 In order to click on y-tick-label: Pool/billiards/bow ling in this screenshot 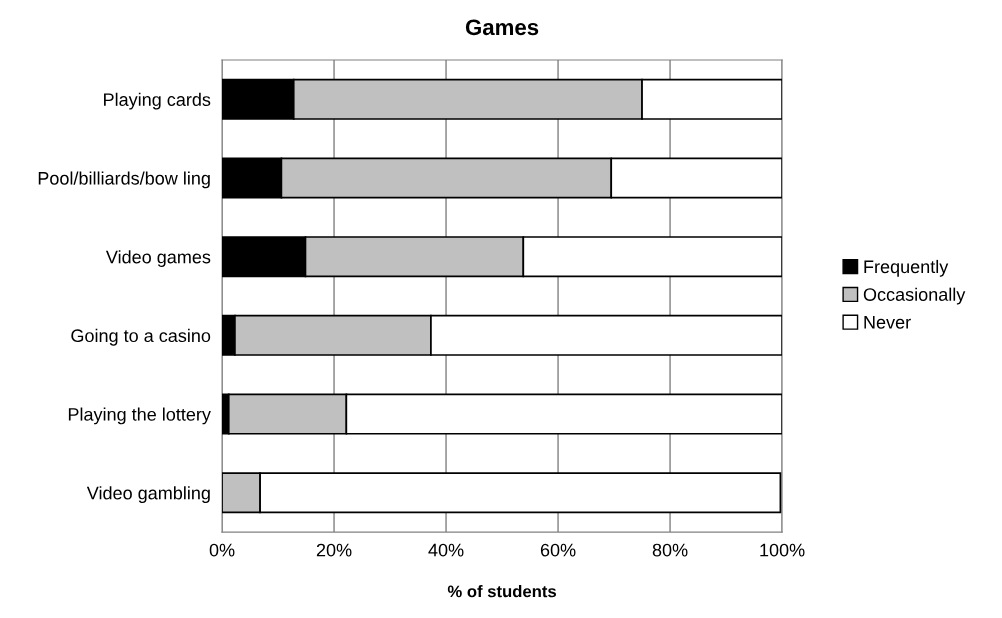, I will do `click(124, 180)`.